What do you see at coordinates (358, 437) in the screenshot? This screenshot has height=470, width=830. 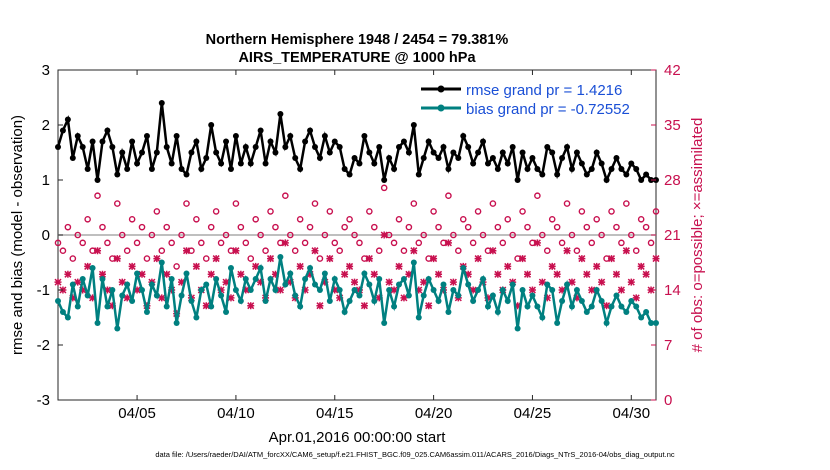 I see `x-axis-label: Apr.01,2016 00:00:00 start` at bounding box center [358, 437].